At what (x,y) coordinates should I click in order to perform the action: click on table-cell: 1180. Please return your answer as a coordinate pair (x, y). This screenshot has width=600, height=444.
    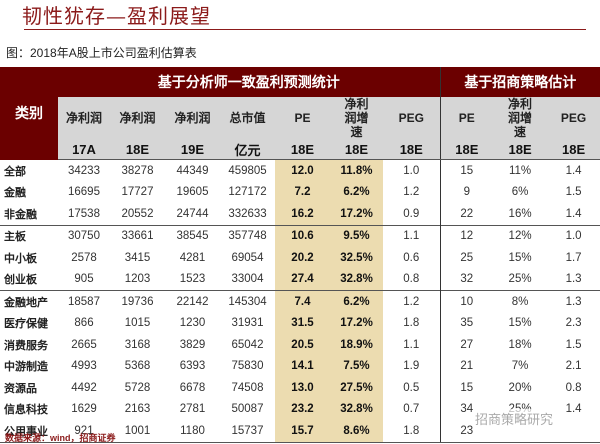
    Looking at the image, I should click on (192, 431).